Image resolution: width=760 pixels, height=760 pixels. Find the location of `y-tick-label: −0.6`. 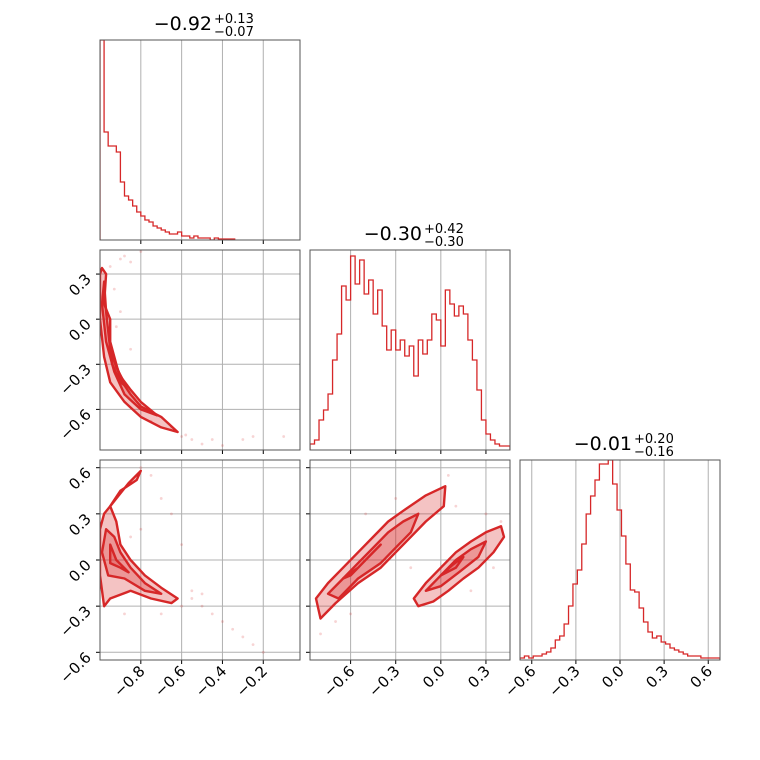

y-tick-label: −0.6 is located at coordinates (75, 667).